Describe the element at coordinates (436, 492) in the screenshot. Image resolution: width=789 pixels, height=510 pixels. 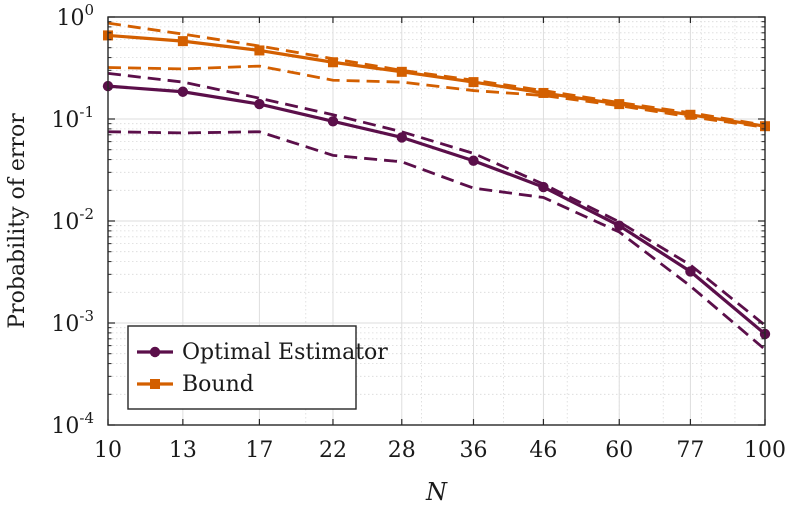
I see `x-axis-label: N` at that location.